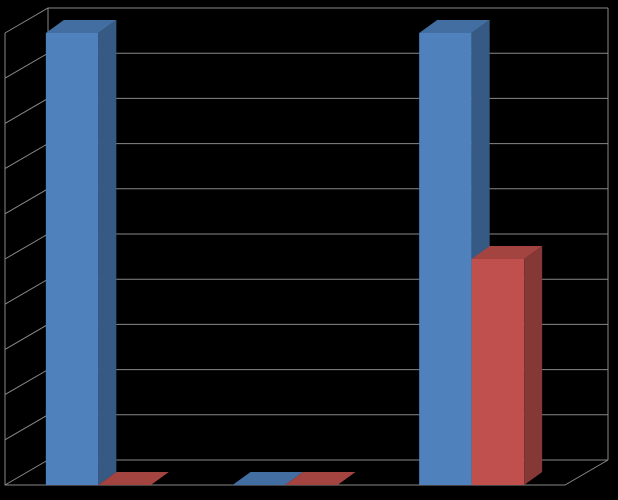  I want to click on grid-line, so click(306, 20).